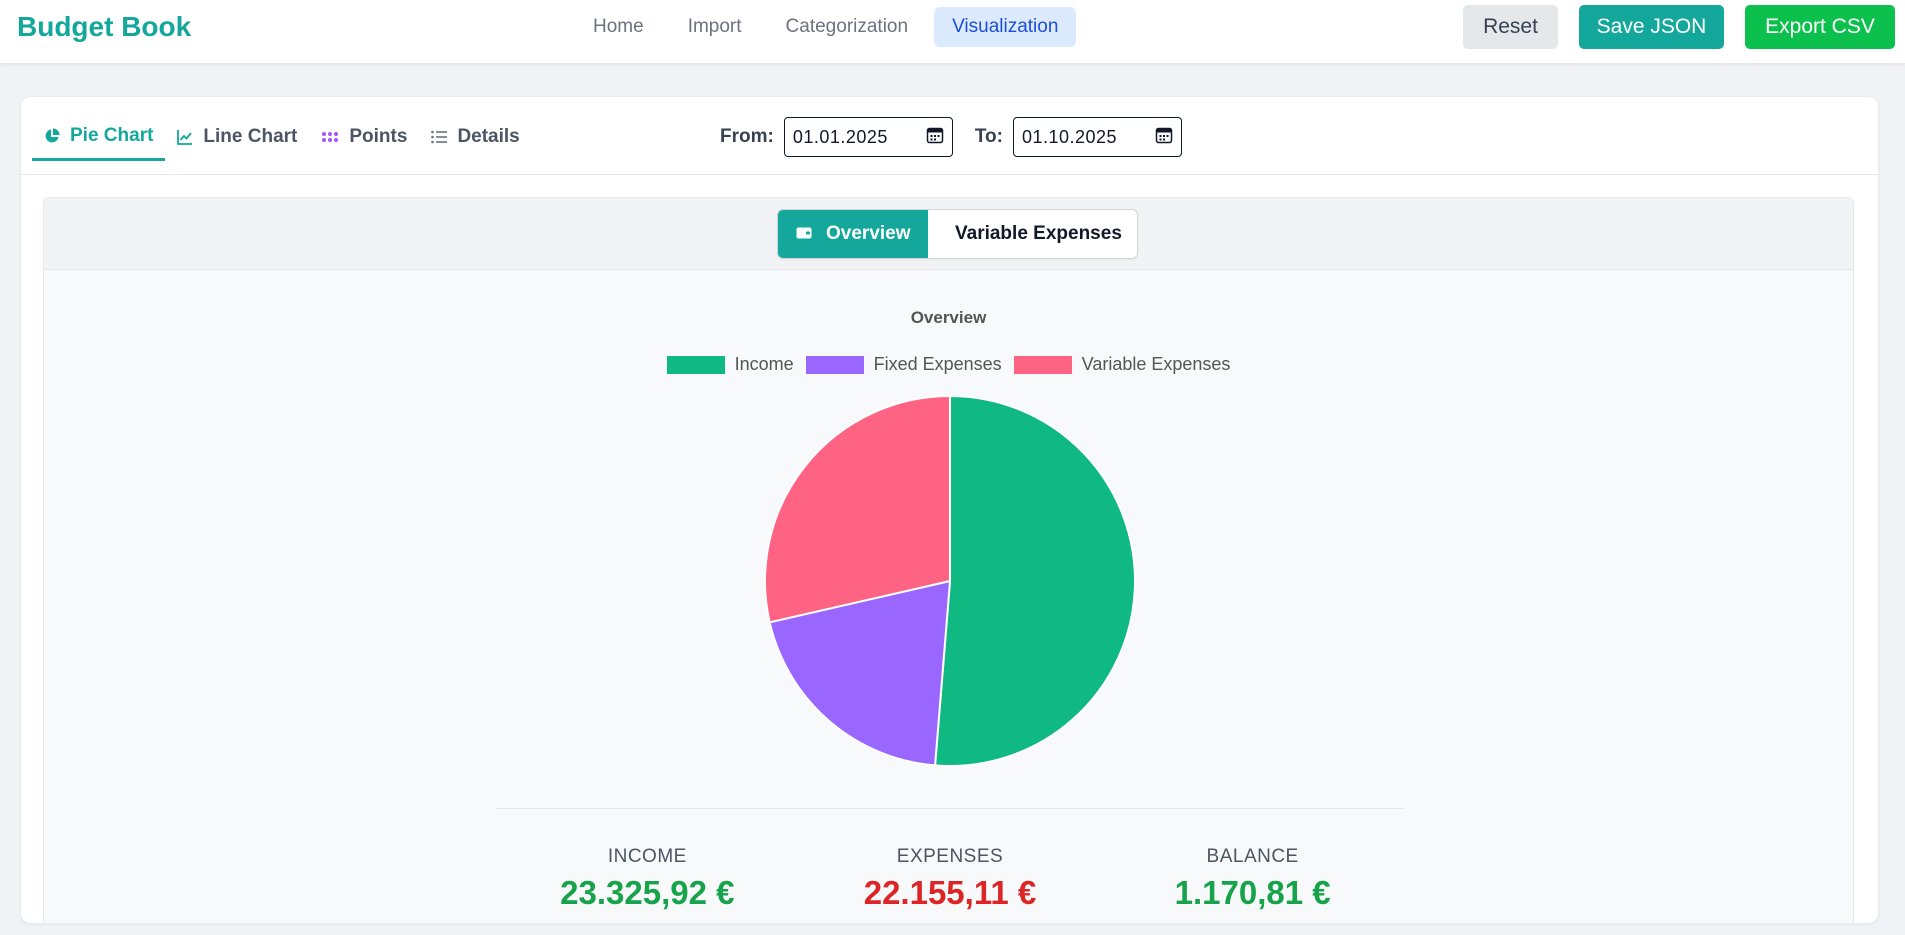 The width and height of the screenshot is (1905, 935). Describe the element at coordinates (104, 26) in the screenshot. I see `app-title: Budget Book` at that location.